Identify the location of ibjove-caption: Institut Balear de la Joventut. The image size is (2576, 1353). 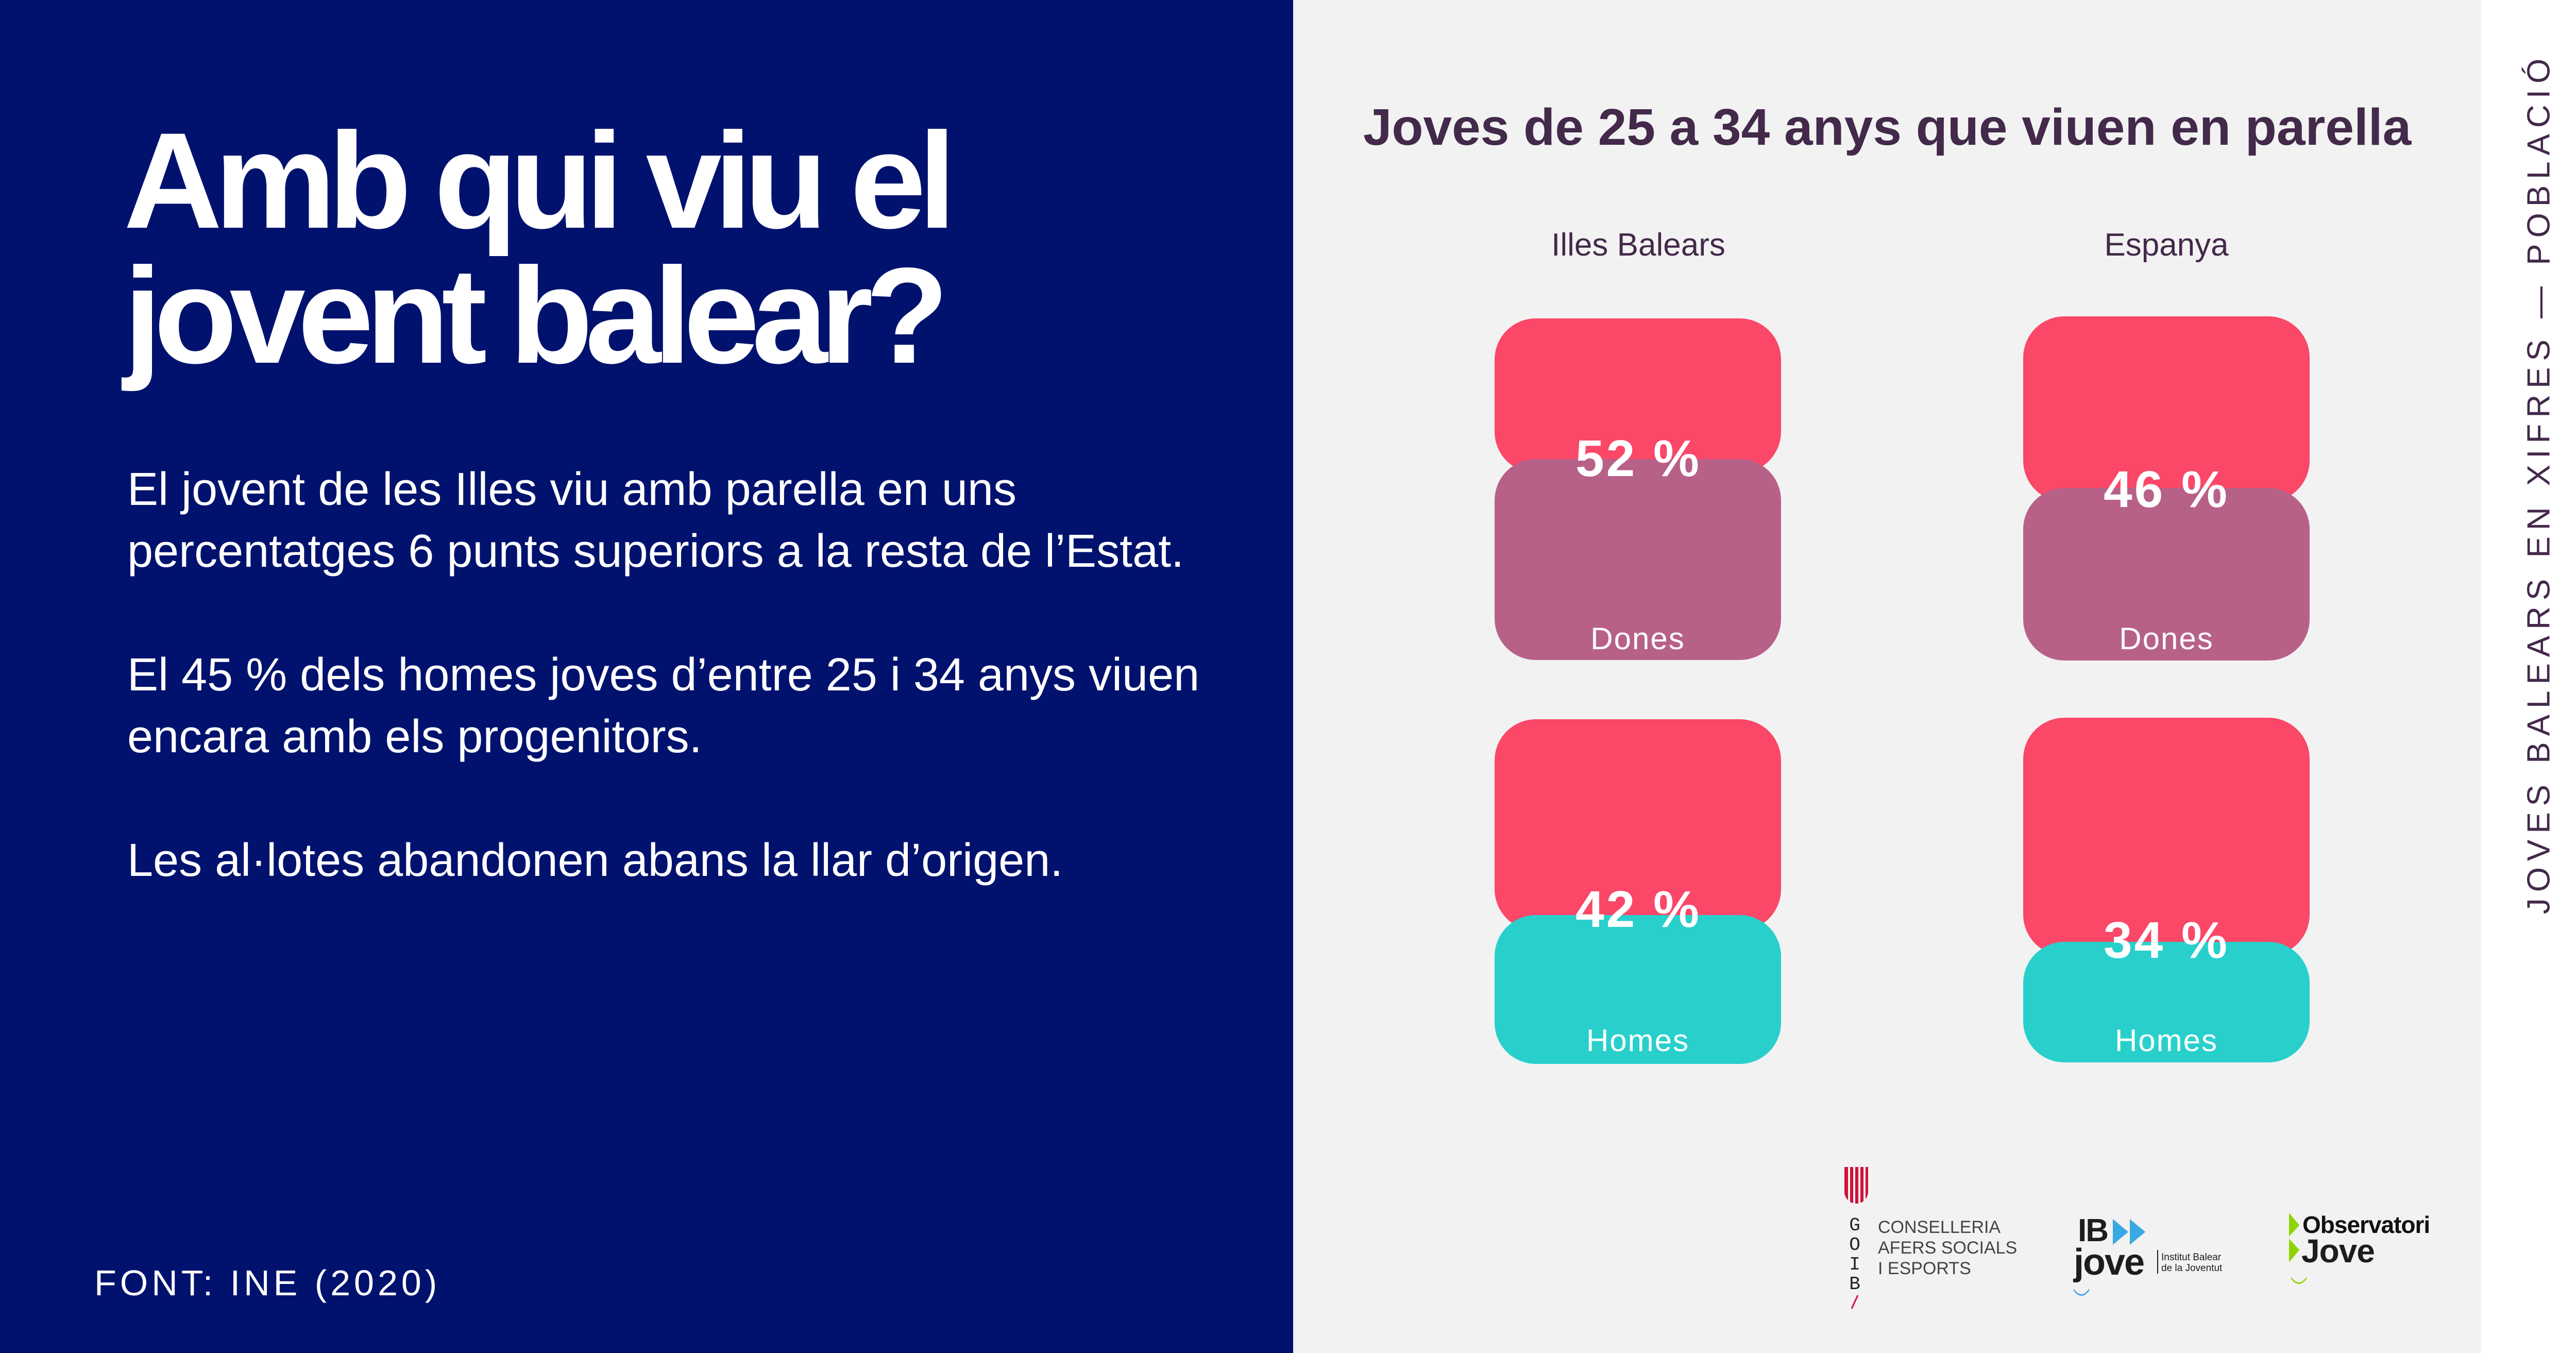
(2191, 1263).